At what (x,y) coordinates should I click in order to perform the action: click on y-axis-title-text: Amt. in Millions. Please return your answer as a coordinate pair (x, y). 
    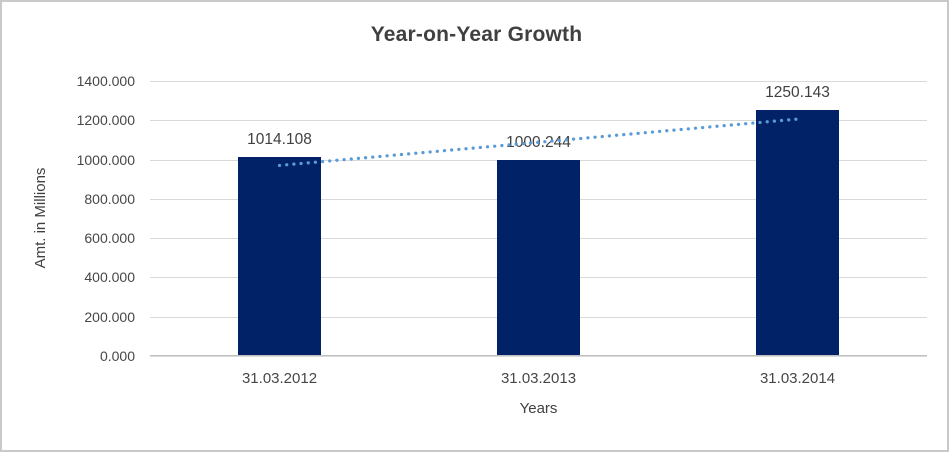
    Looking at the image, I should click on (40, 218).